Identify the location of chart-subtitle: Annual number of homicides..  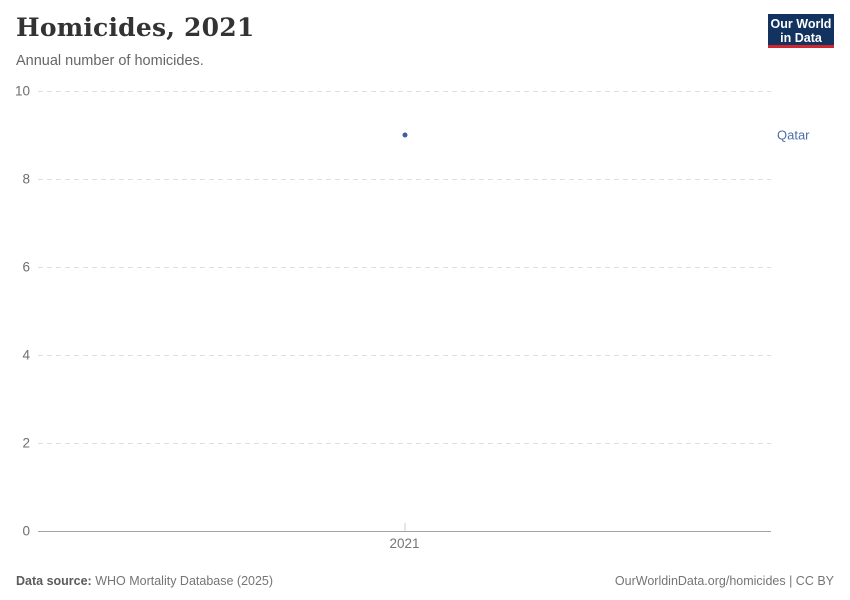
(110, 61).